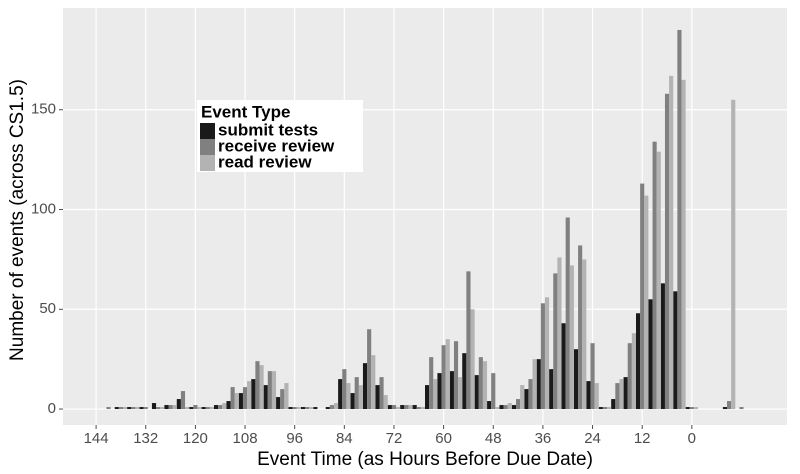  I want to click on x-tick-label: 84, so click(344, 438).